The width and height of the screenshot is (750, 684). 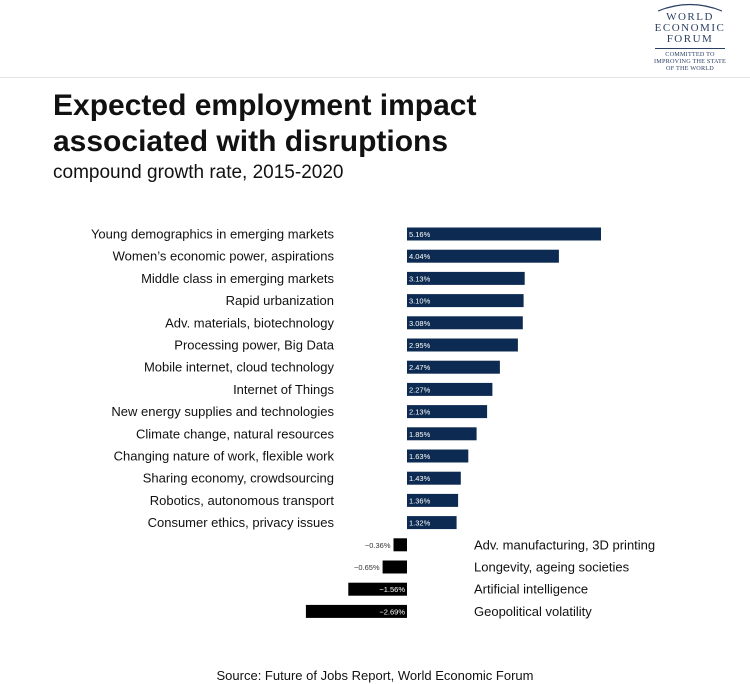 I want to click on chart-subtitle: compound growth rate, 2015-2020, so click(x=198, y=172).